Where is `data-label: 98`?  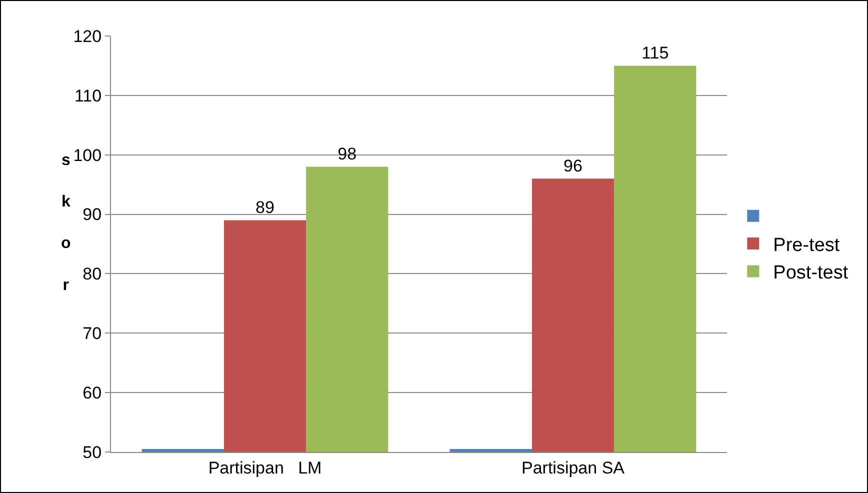 data-label: 98 is located at coordinates (347, 154).